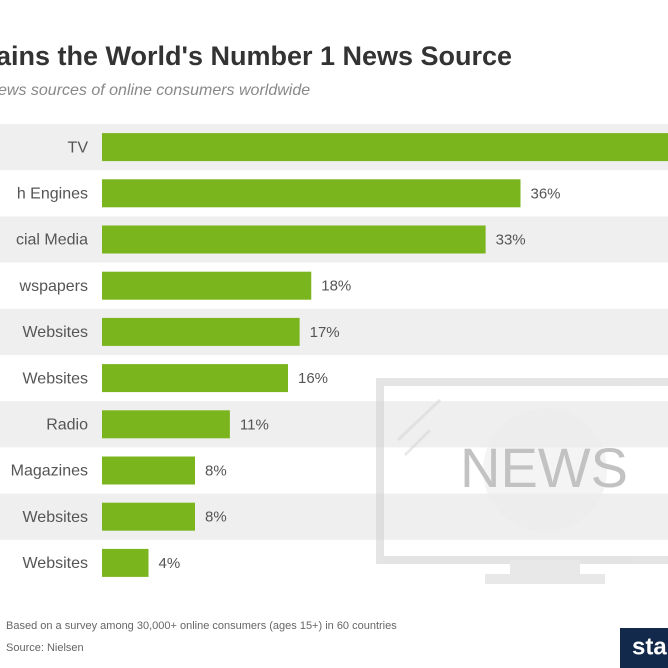 This screenshot has height=668, width=668. I want to click on monitor-neck, so click(545, 567).